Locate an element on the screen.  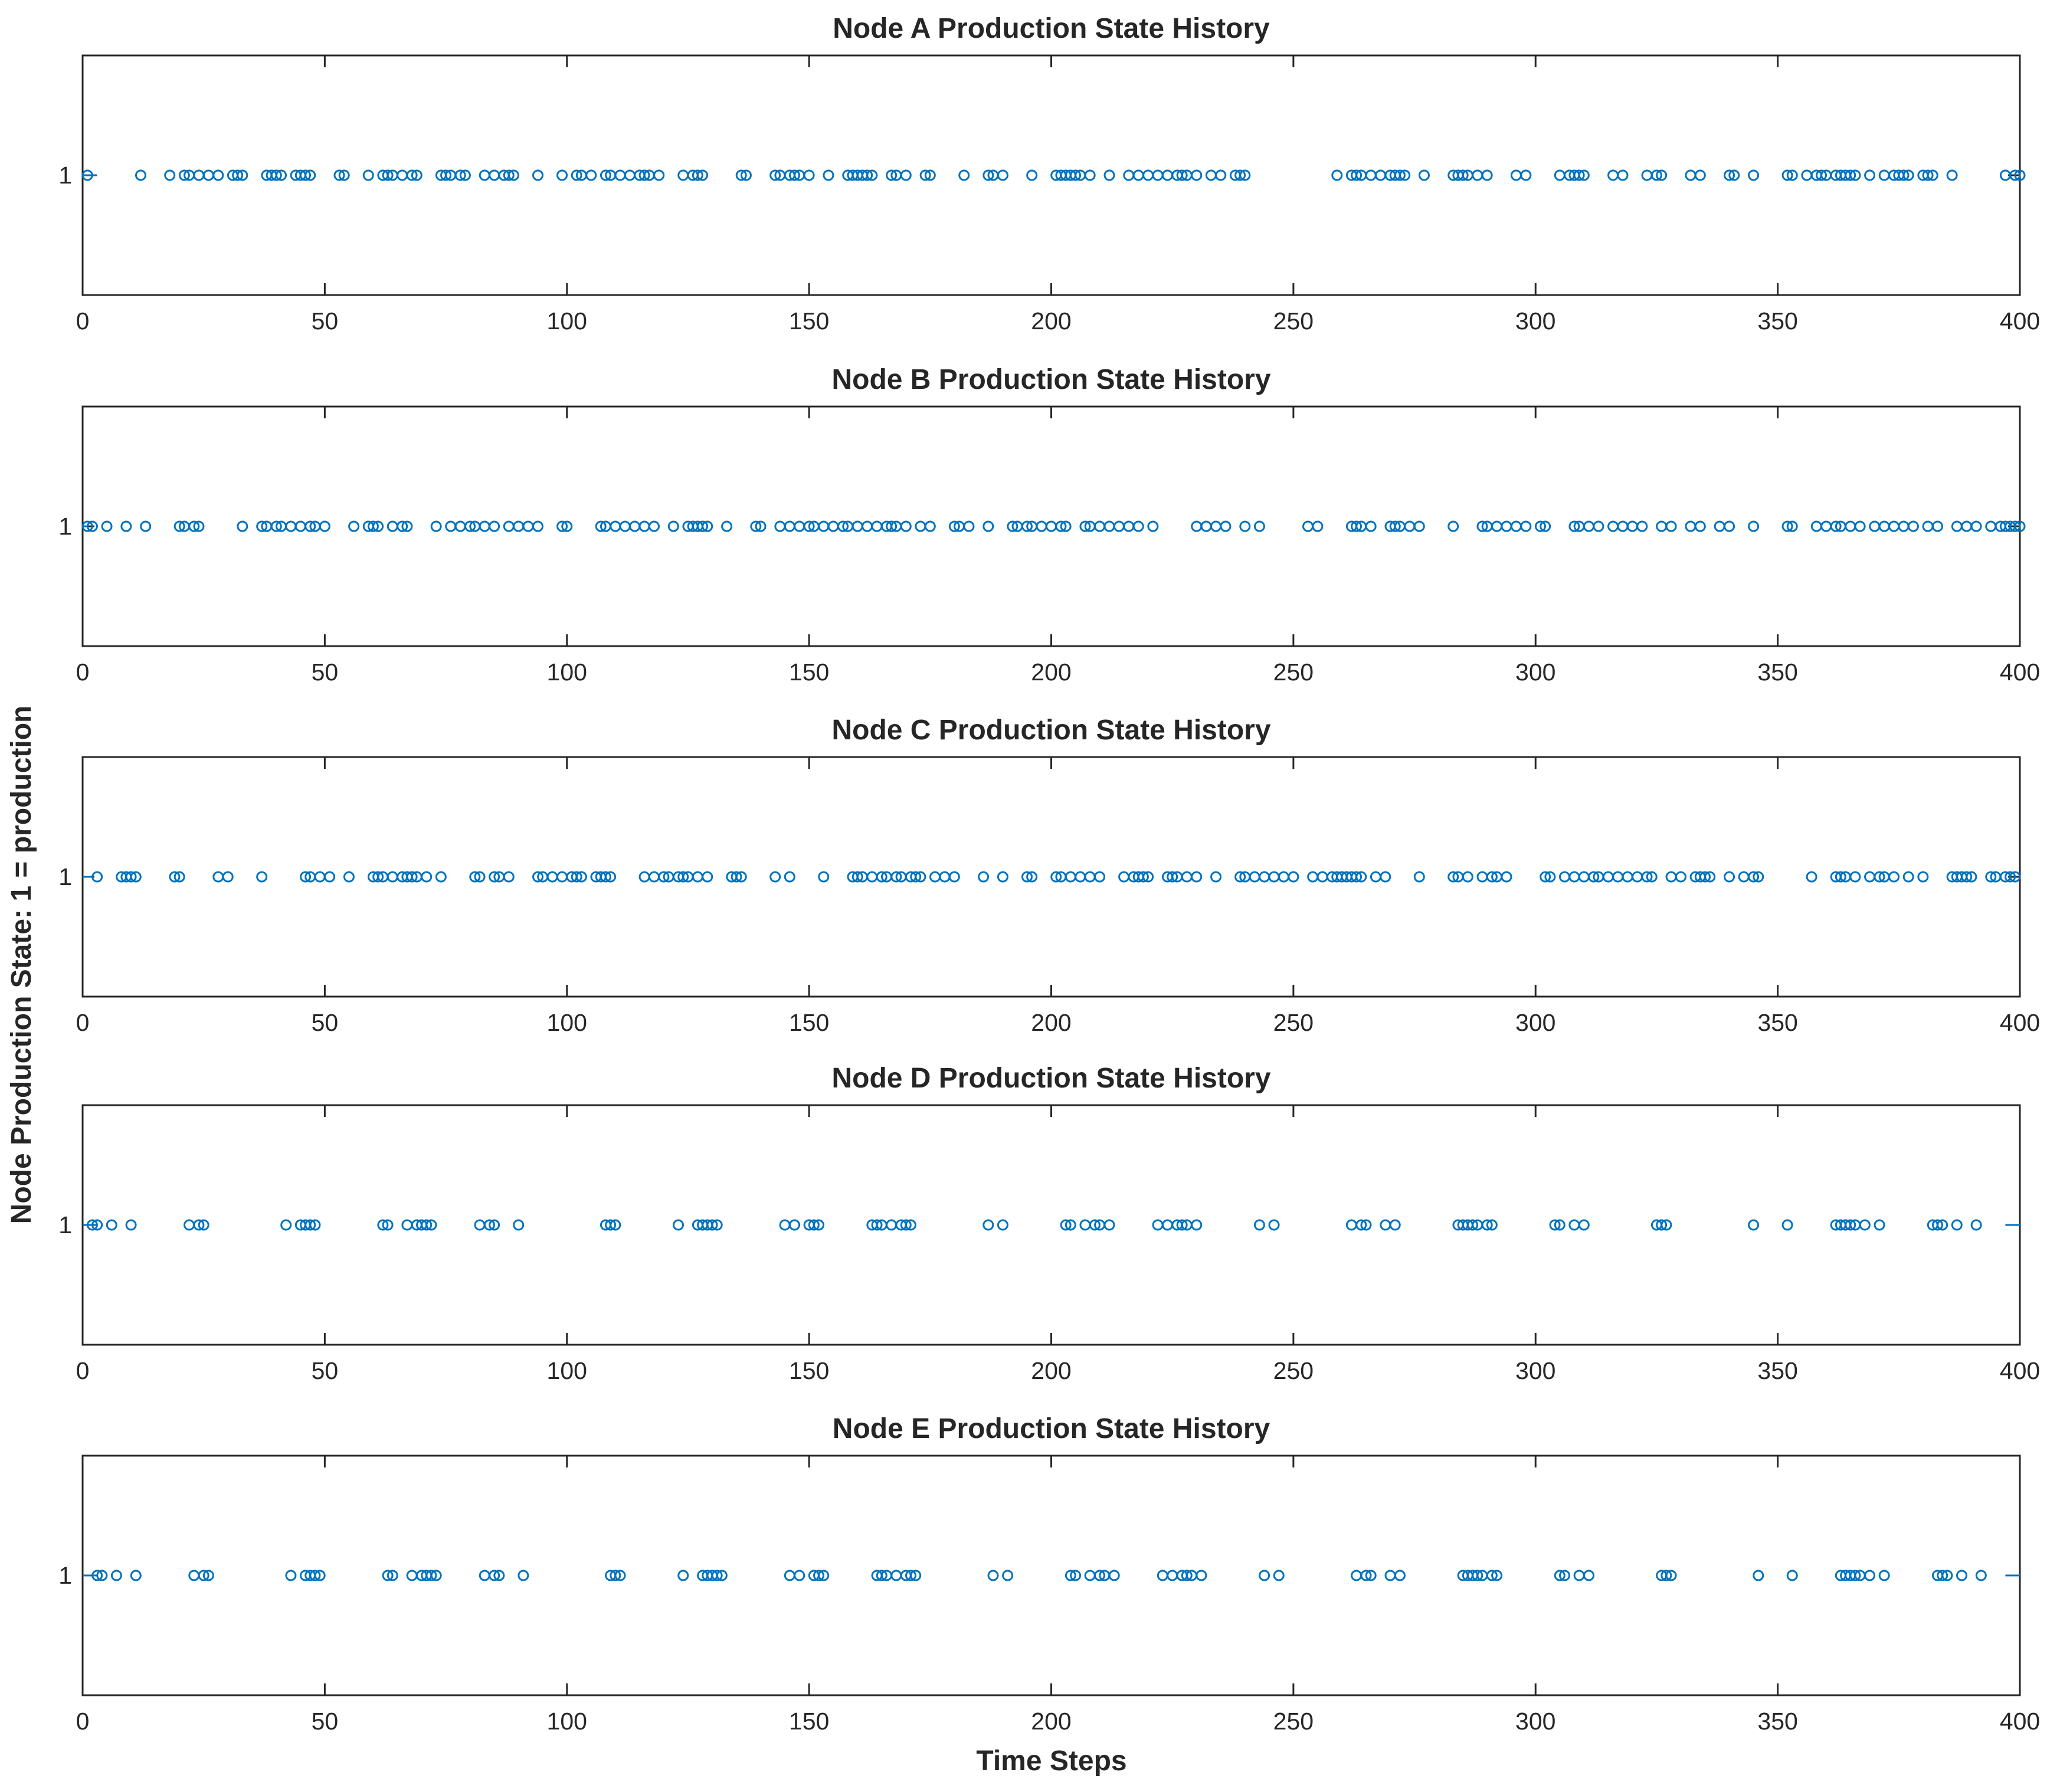
data-series-node-b is located at coordinates (1053, 526).